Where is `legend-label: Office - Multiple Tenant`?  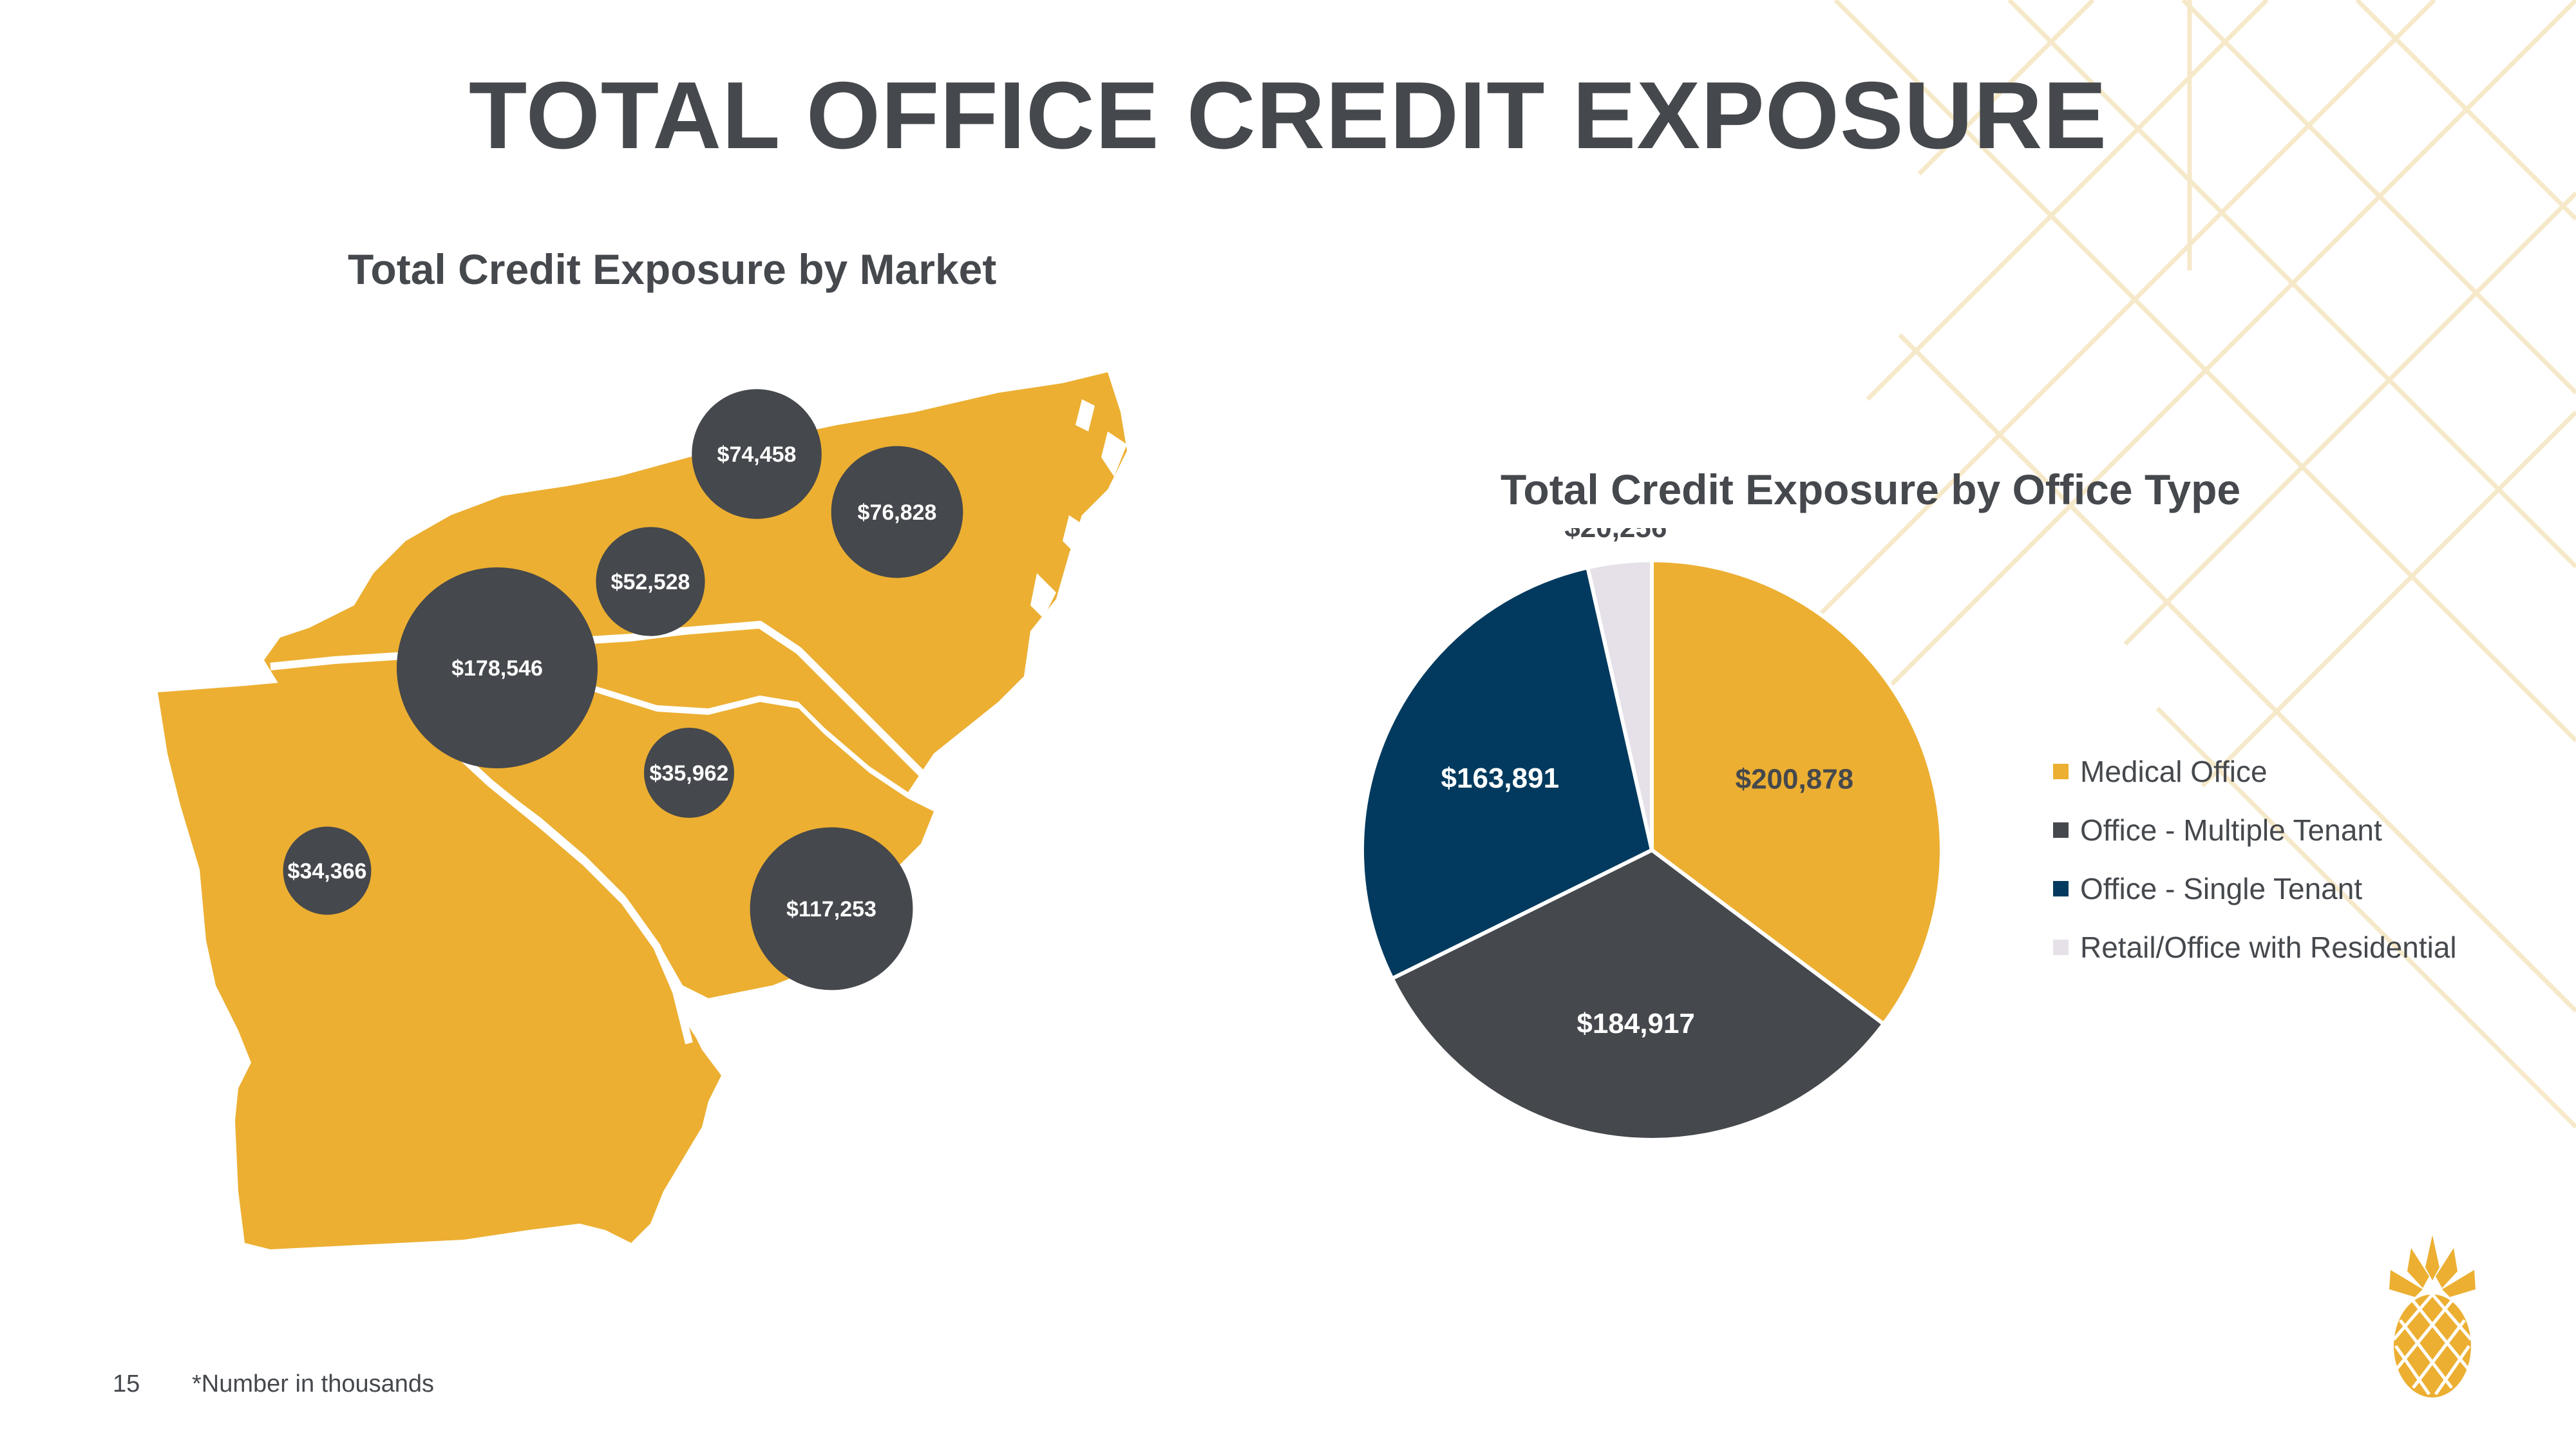
legend-label: Office - Multiple Tenant is located at coordinates (2231, 830).